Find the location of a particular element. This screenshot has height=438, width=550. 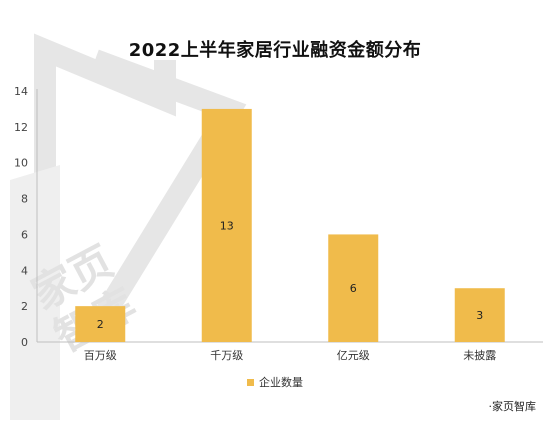

y-tick-label: 4 is located at coordinates (24, 270).